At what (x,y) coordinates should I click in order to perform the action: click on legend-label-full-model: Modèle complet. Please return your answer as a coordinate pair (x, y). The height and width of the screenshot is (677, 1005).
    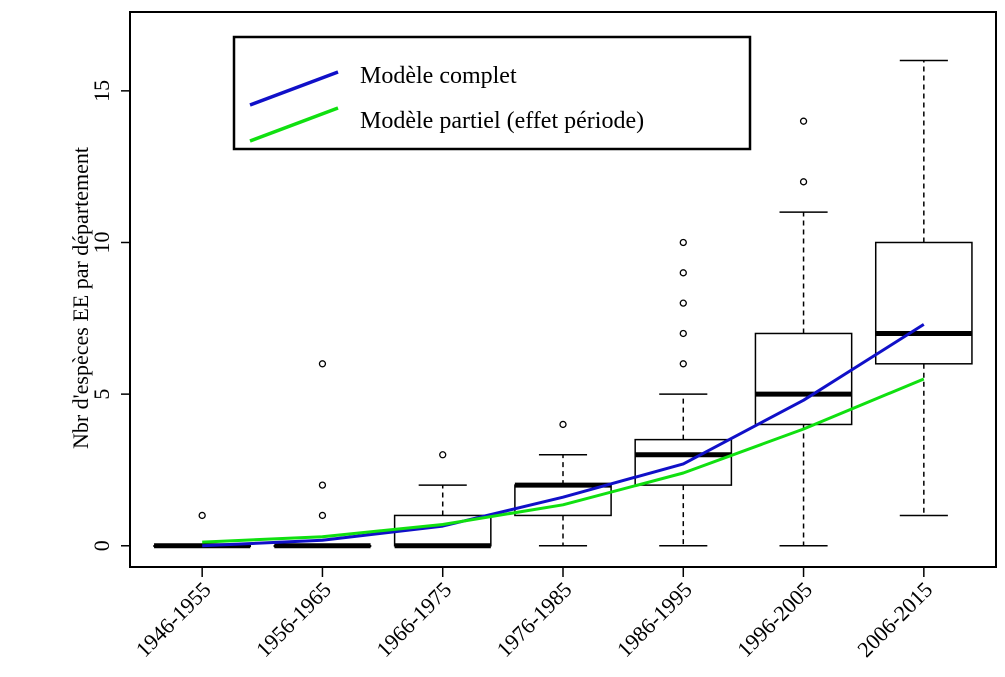
    Looking at the image, I should click on (438, 76).